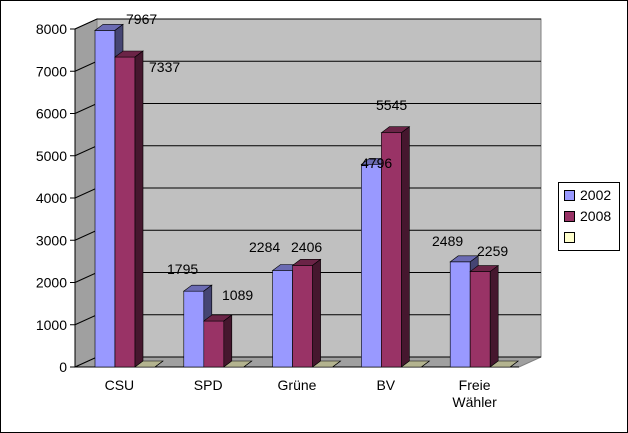  Describe the element at coordinates (596, 195) in the screenshot. I see `legend-label-2002: 2002` at that location.